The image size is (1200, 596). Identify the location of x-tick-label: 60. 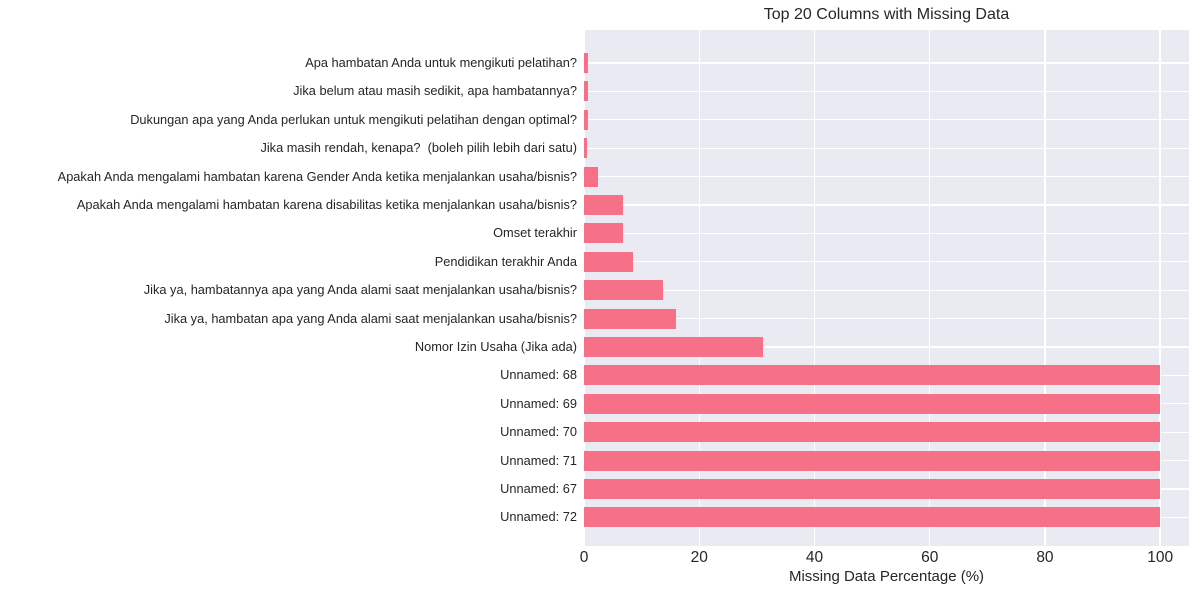
(930, 557).